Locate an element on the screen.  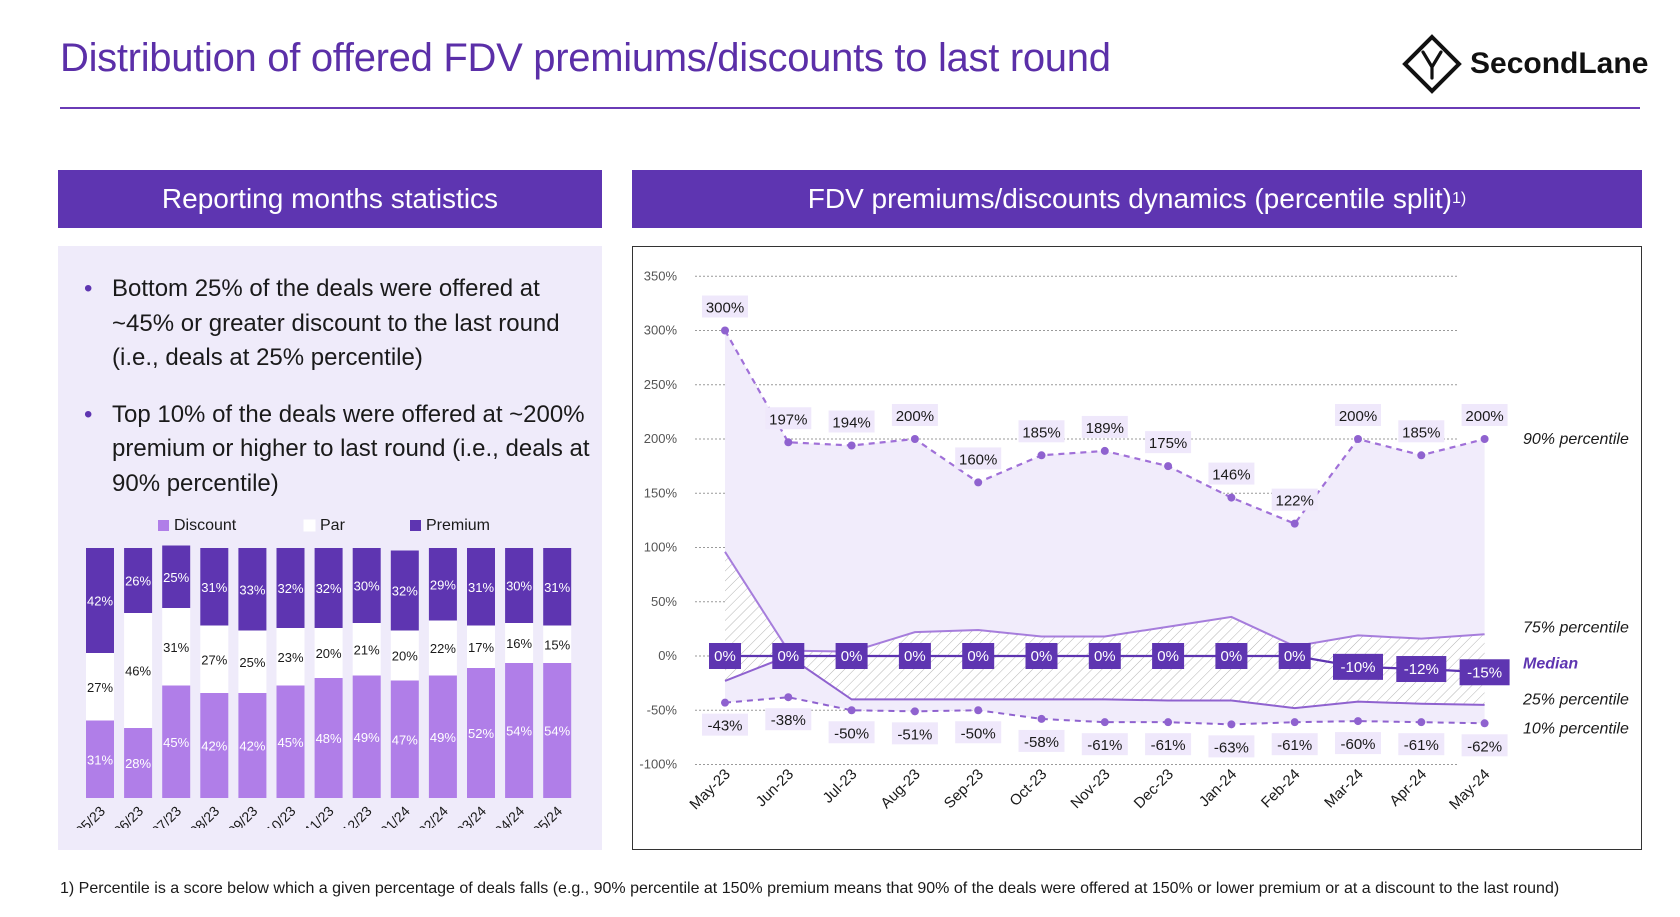
legend-swatch-discount is located at coordinates (163, 525).